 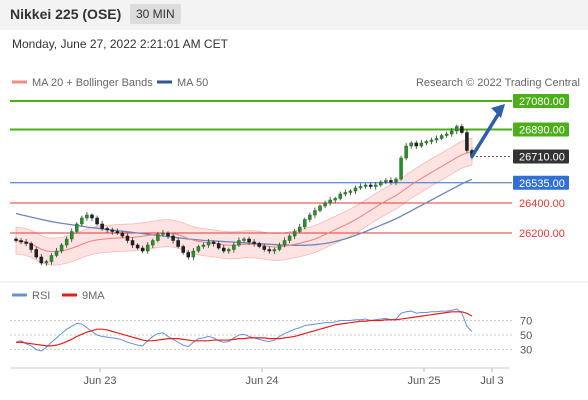 I want to click on legend-ma50-label: MA 50, so click(x=192, y=83).